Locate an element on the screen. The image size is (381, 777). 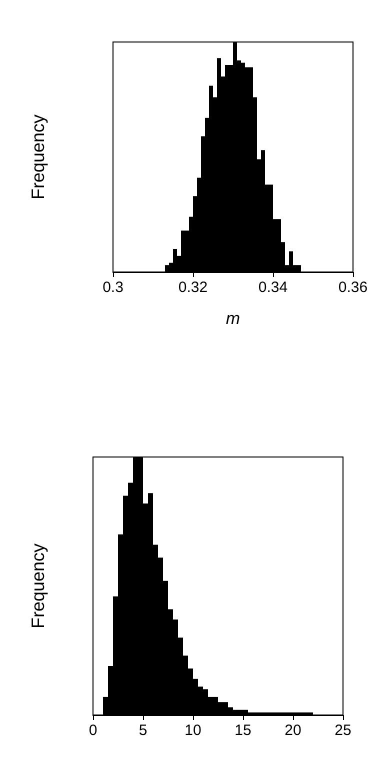
x-tick-label: 0.32 is located at coordinates (193, 287).